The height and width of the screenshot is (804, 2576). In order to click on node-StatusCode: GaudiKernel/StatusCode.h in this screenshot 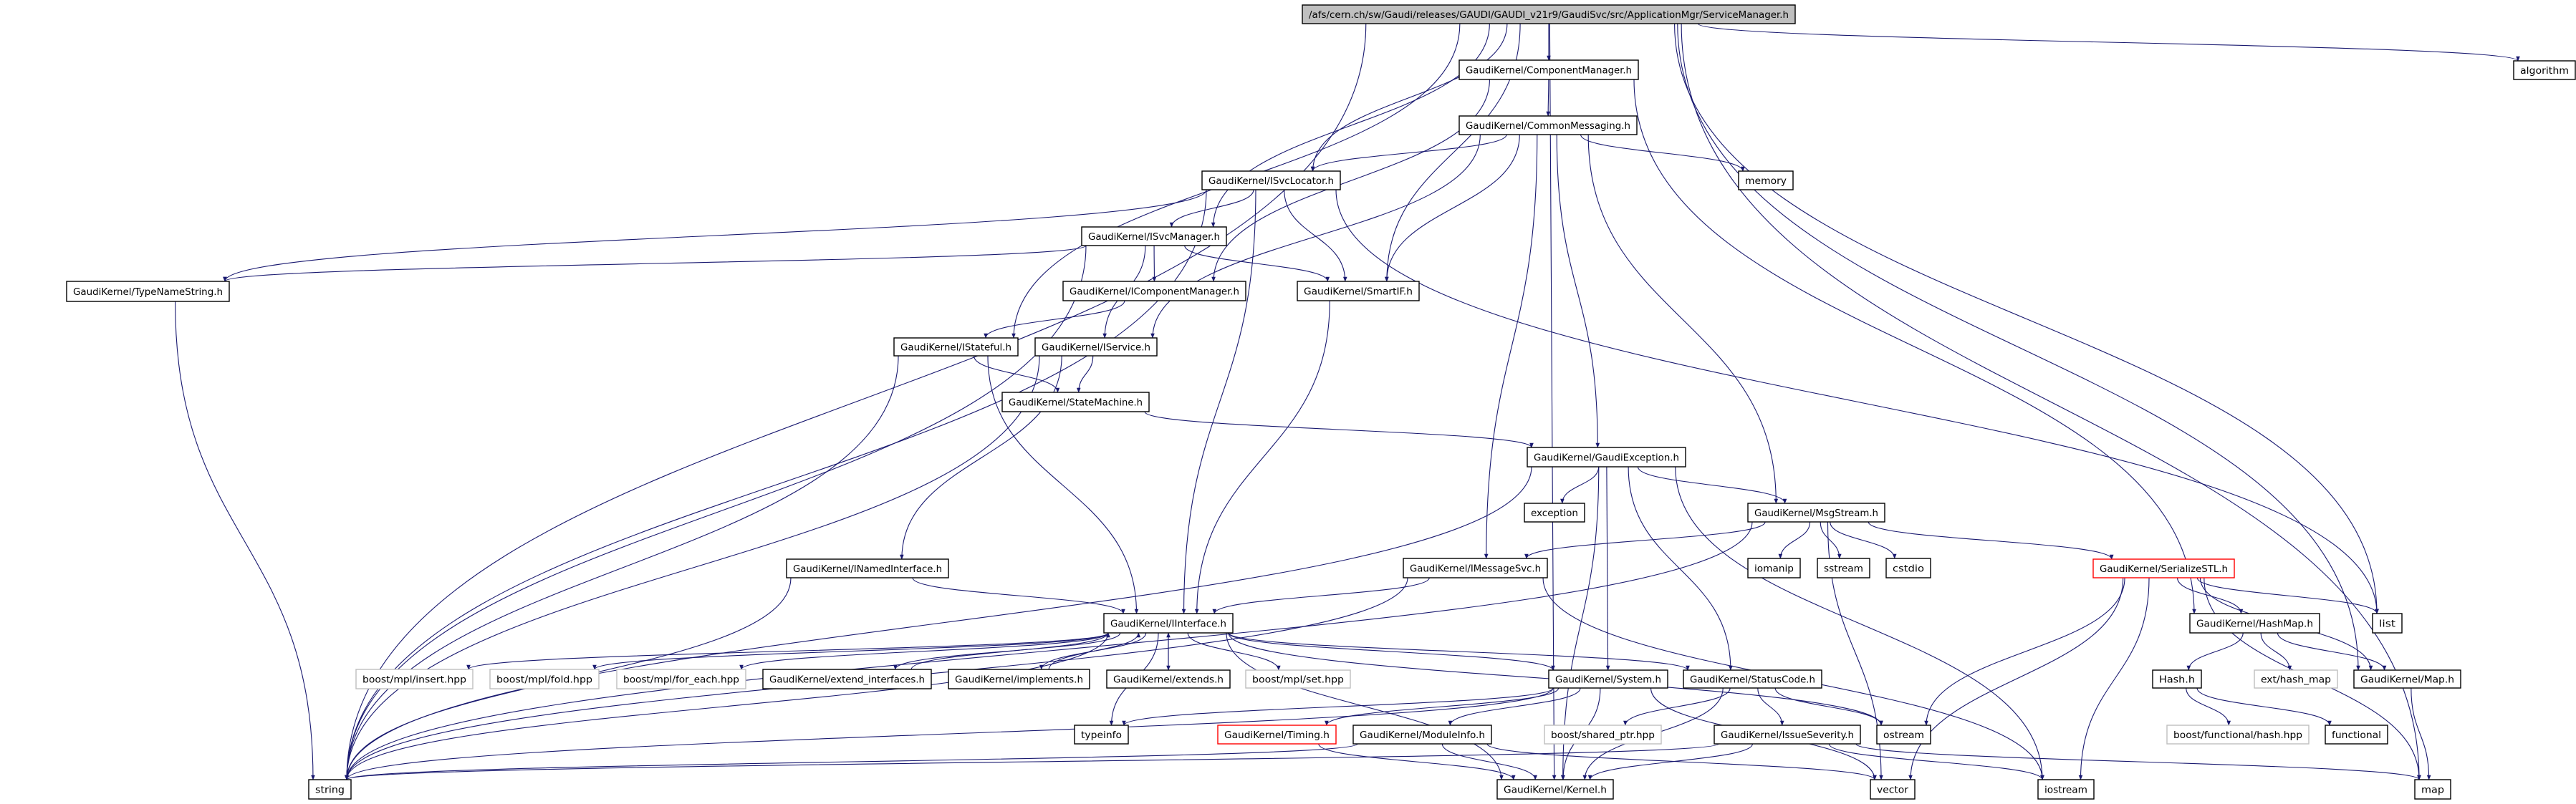, I will do `click(1752, 679)`.